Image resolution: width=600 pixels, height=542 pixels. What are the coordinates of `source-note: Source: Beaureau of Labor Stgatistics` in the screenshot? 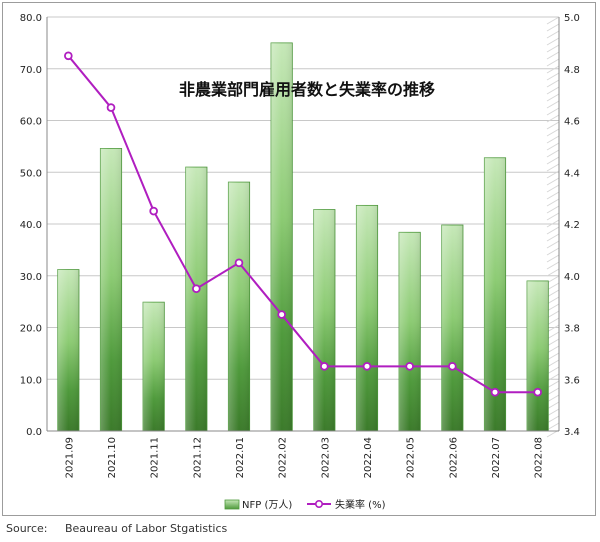 It's located at (117, 528).